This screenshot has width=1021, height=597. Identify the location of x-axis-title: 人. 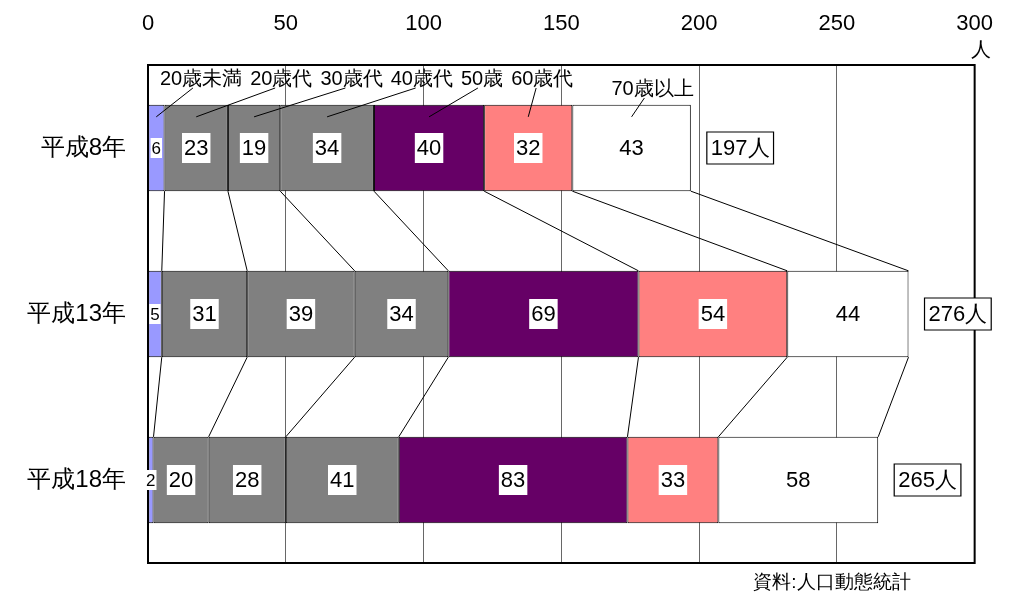
(980, 48).